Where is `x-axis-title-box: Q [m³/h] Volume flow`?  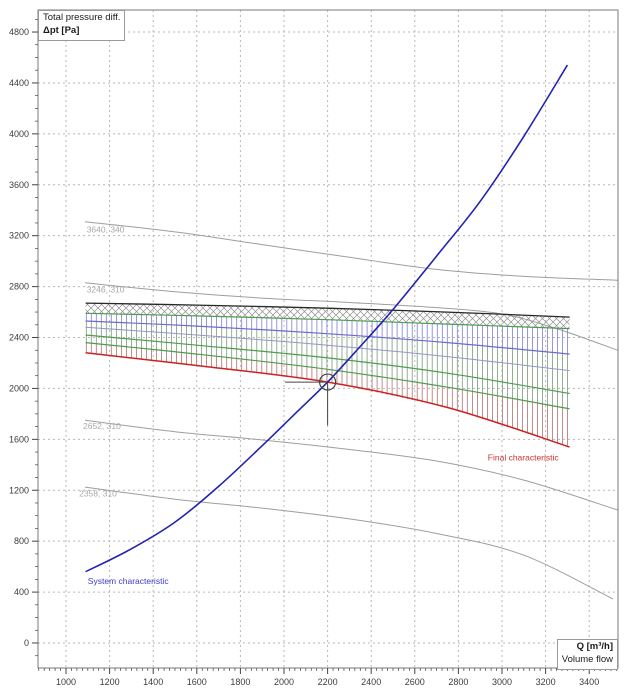
x-axis-title-box: Q [m³/h] Volume flow is located at coordinates (587, 654).